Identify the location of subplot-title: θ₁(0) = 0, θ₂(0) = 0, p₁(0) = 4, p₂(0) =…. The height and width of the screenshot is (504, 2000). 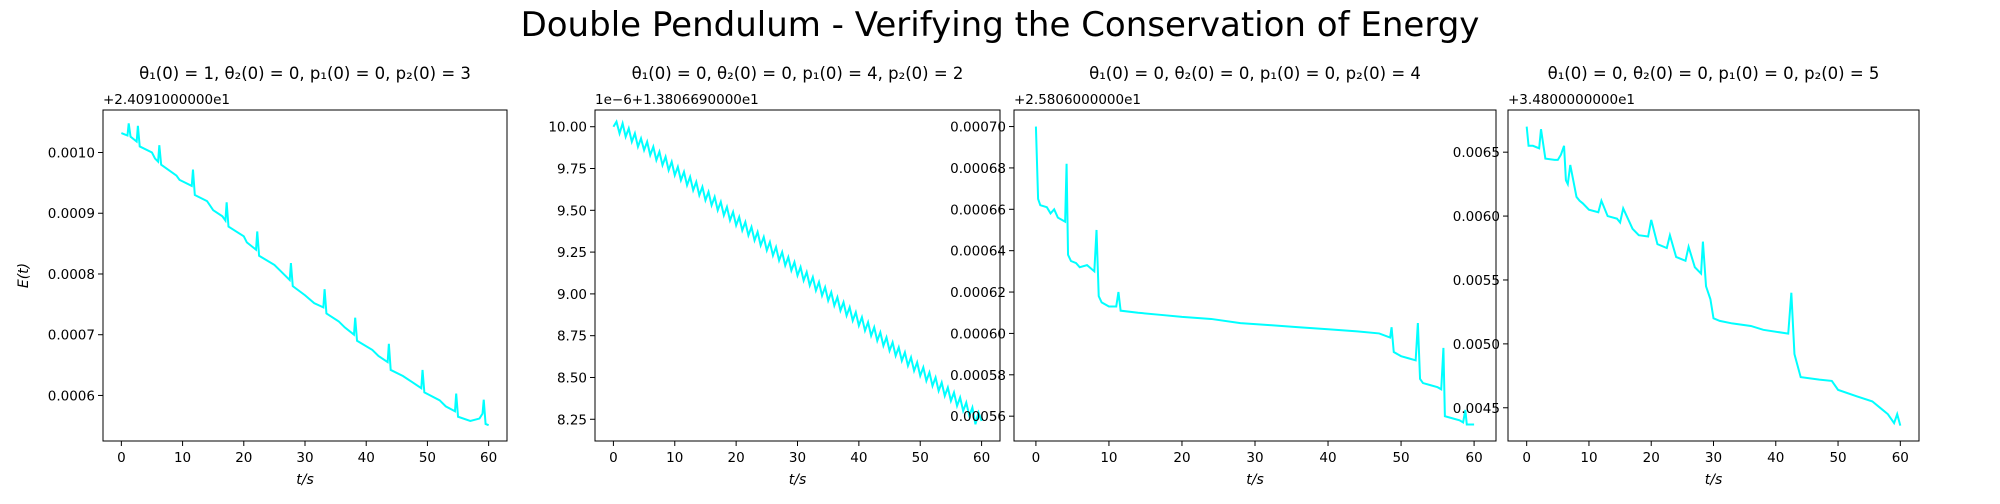
(798, 73).